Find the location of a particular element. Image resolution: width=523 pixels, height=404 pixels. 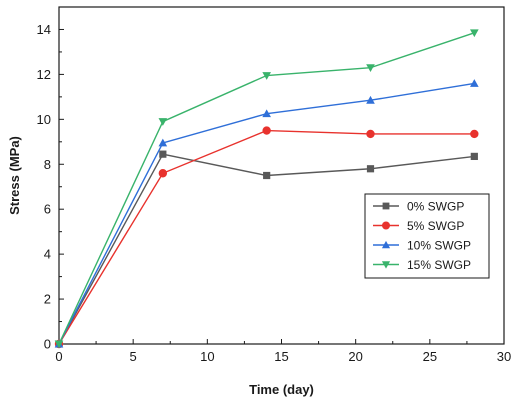

y-tick-label: 10 is located at coordinates (44, 119).